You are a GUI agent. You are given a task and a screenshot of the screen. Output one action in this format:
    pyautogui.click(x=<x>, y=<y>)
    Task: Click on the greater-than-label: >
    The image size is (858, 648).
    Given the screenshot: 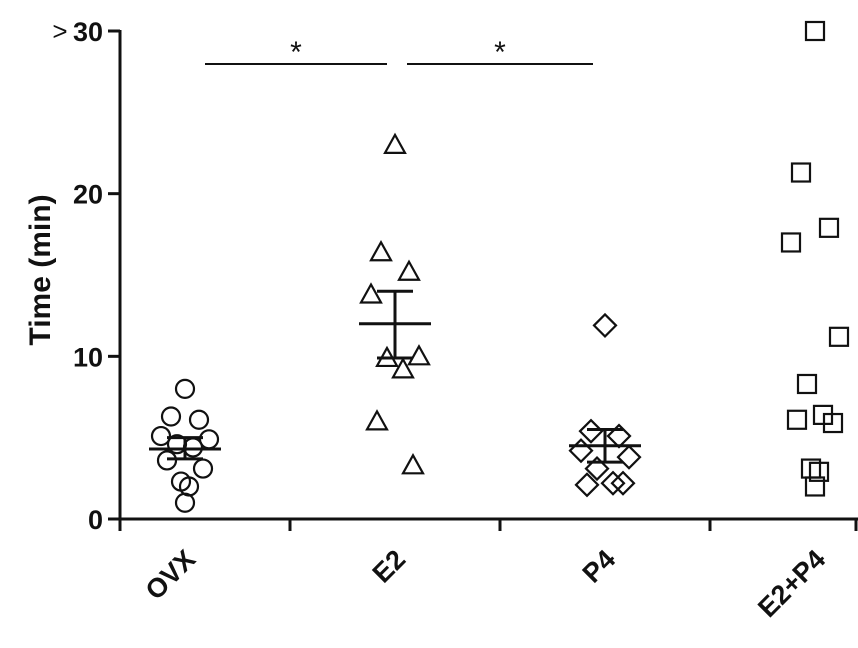 What is the action you would take?
    pyautogui.click(x=59, y=31)
    